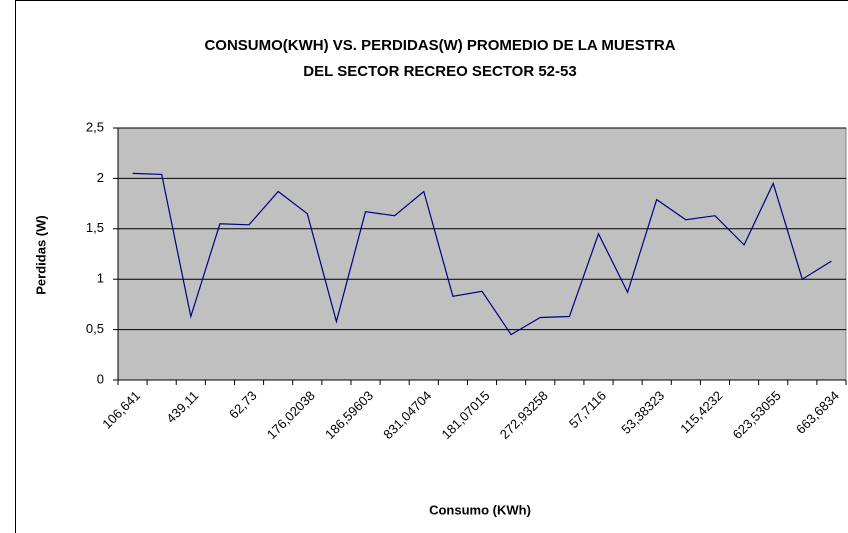  I want to click on y-tick-label: 1,5, so click(95, 227).